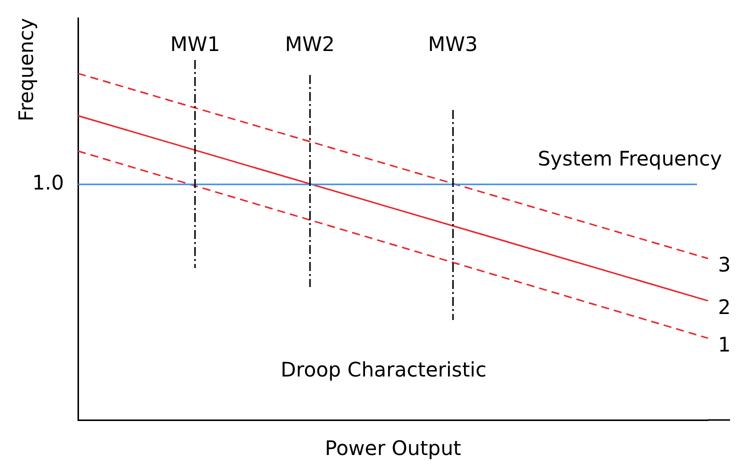 The width and height of the screenshot is (741, 472). Describe the element at coordinates (393, 448) in the screenshot. I see `x-axis-title: Power Output` at that location.